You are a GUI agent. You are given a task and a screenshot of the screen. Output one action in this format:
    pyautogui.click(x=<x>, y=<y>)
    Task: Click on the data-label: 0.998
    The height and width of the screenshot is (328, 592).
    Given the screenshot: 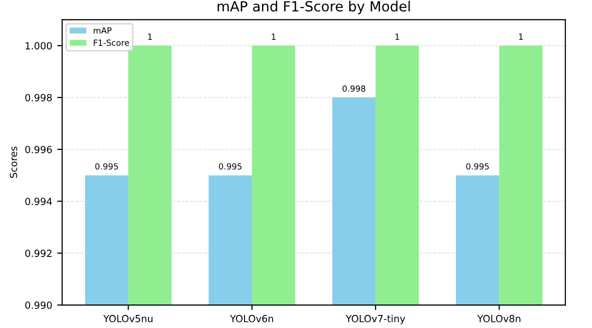 What is the action you would take?
    pyautogui.click(x=354, y=88)
    